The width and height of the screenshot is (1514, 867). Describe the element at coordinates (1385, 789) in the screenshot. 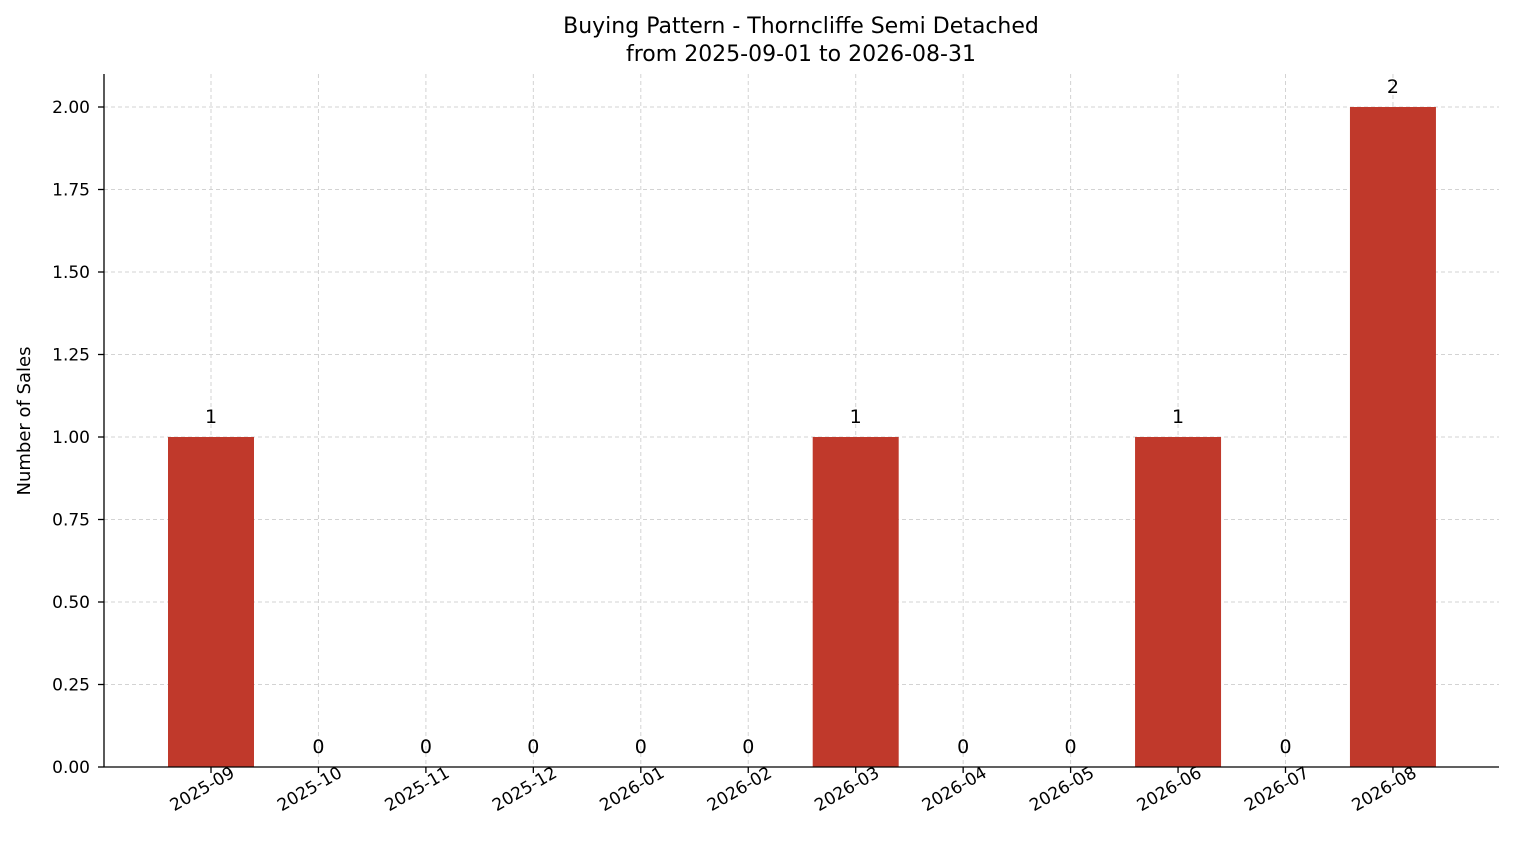

I see `x-tick-label: 2026-08` at that location.